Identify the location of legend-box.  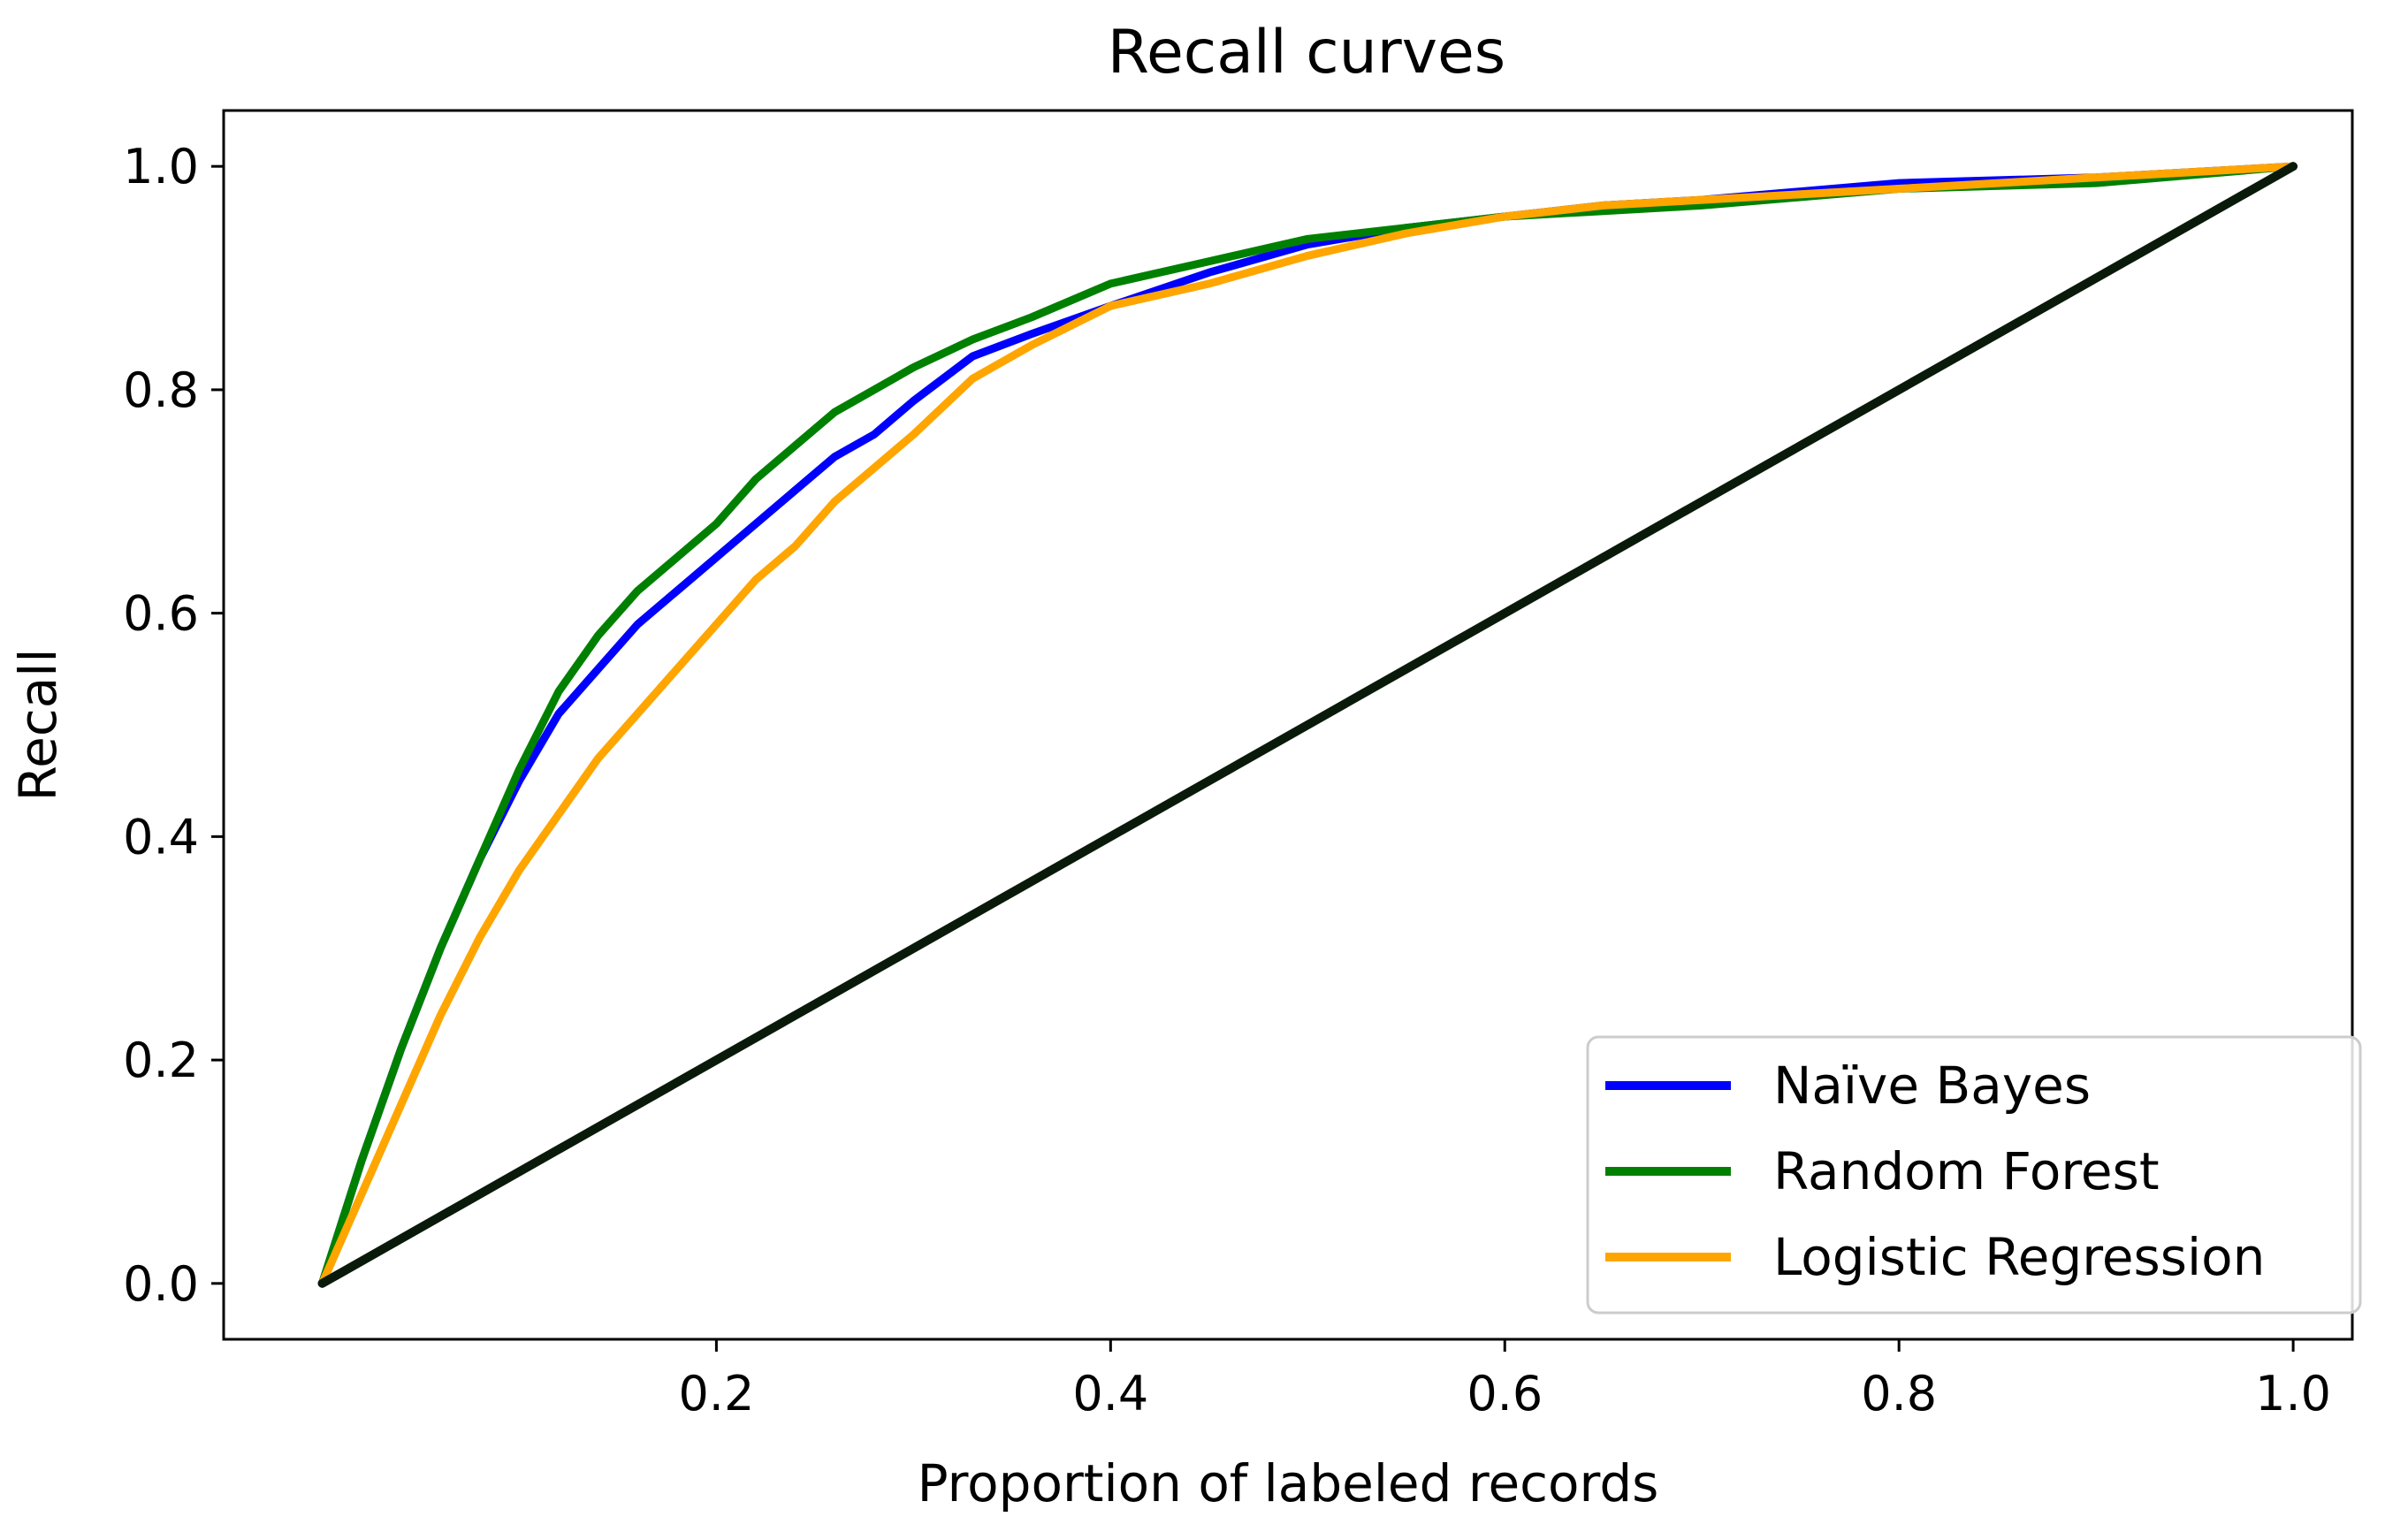
(1974, 1175).